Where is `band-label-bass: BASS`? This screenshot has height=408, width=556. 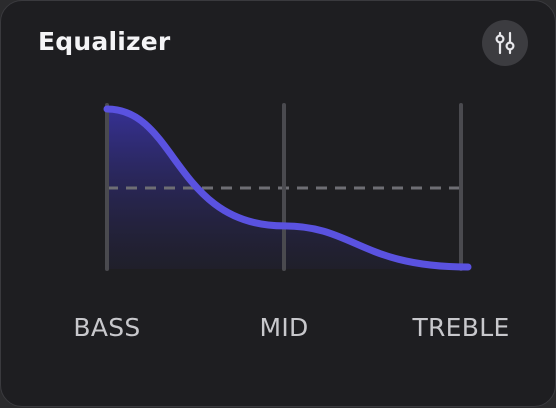 band-label-bass: BASS is located at coordinates (107, 327).